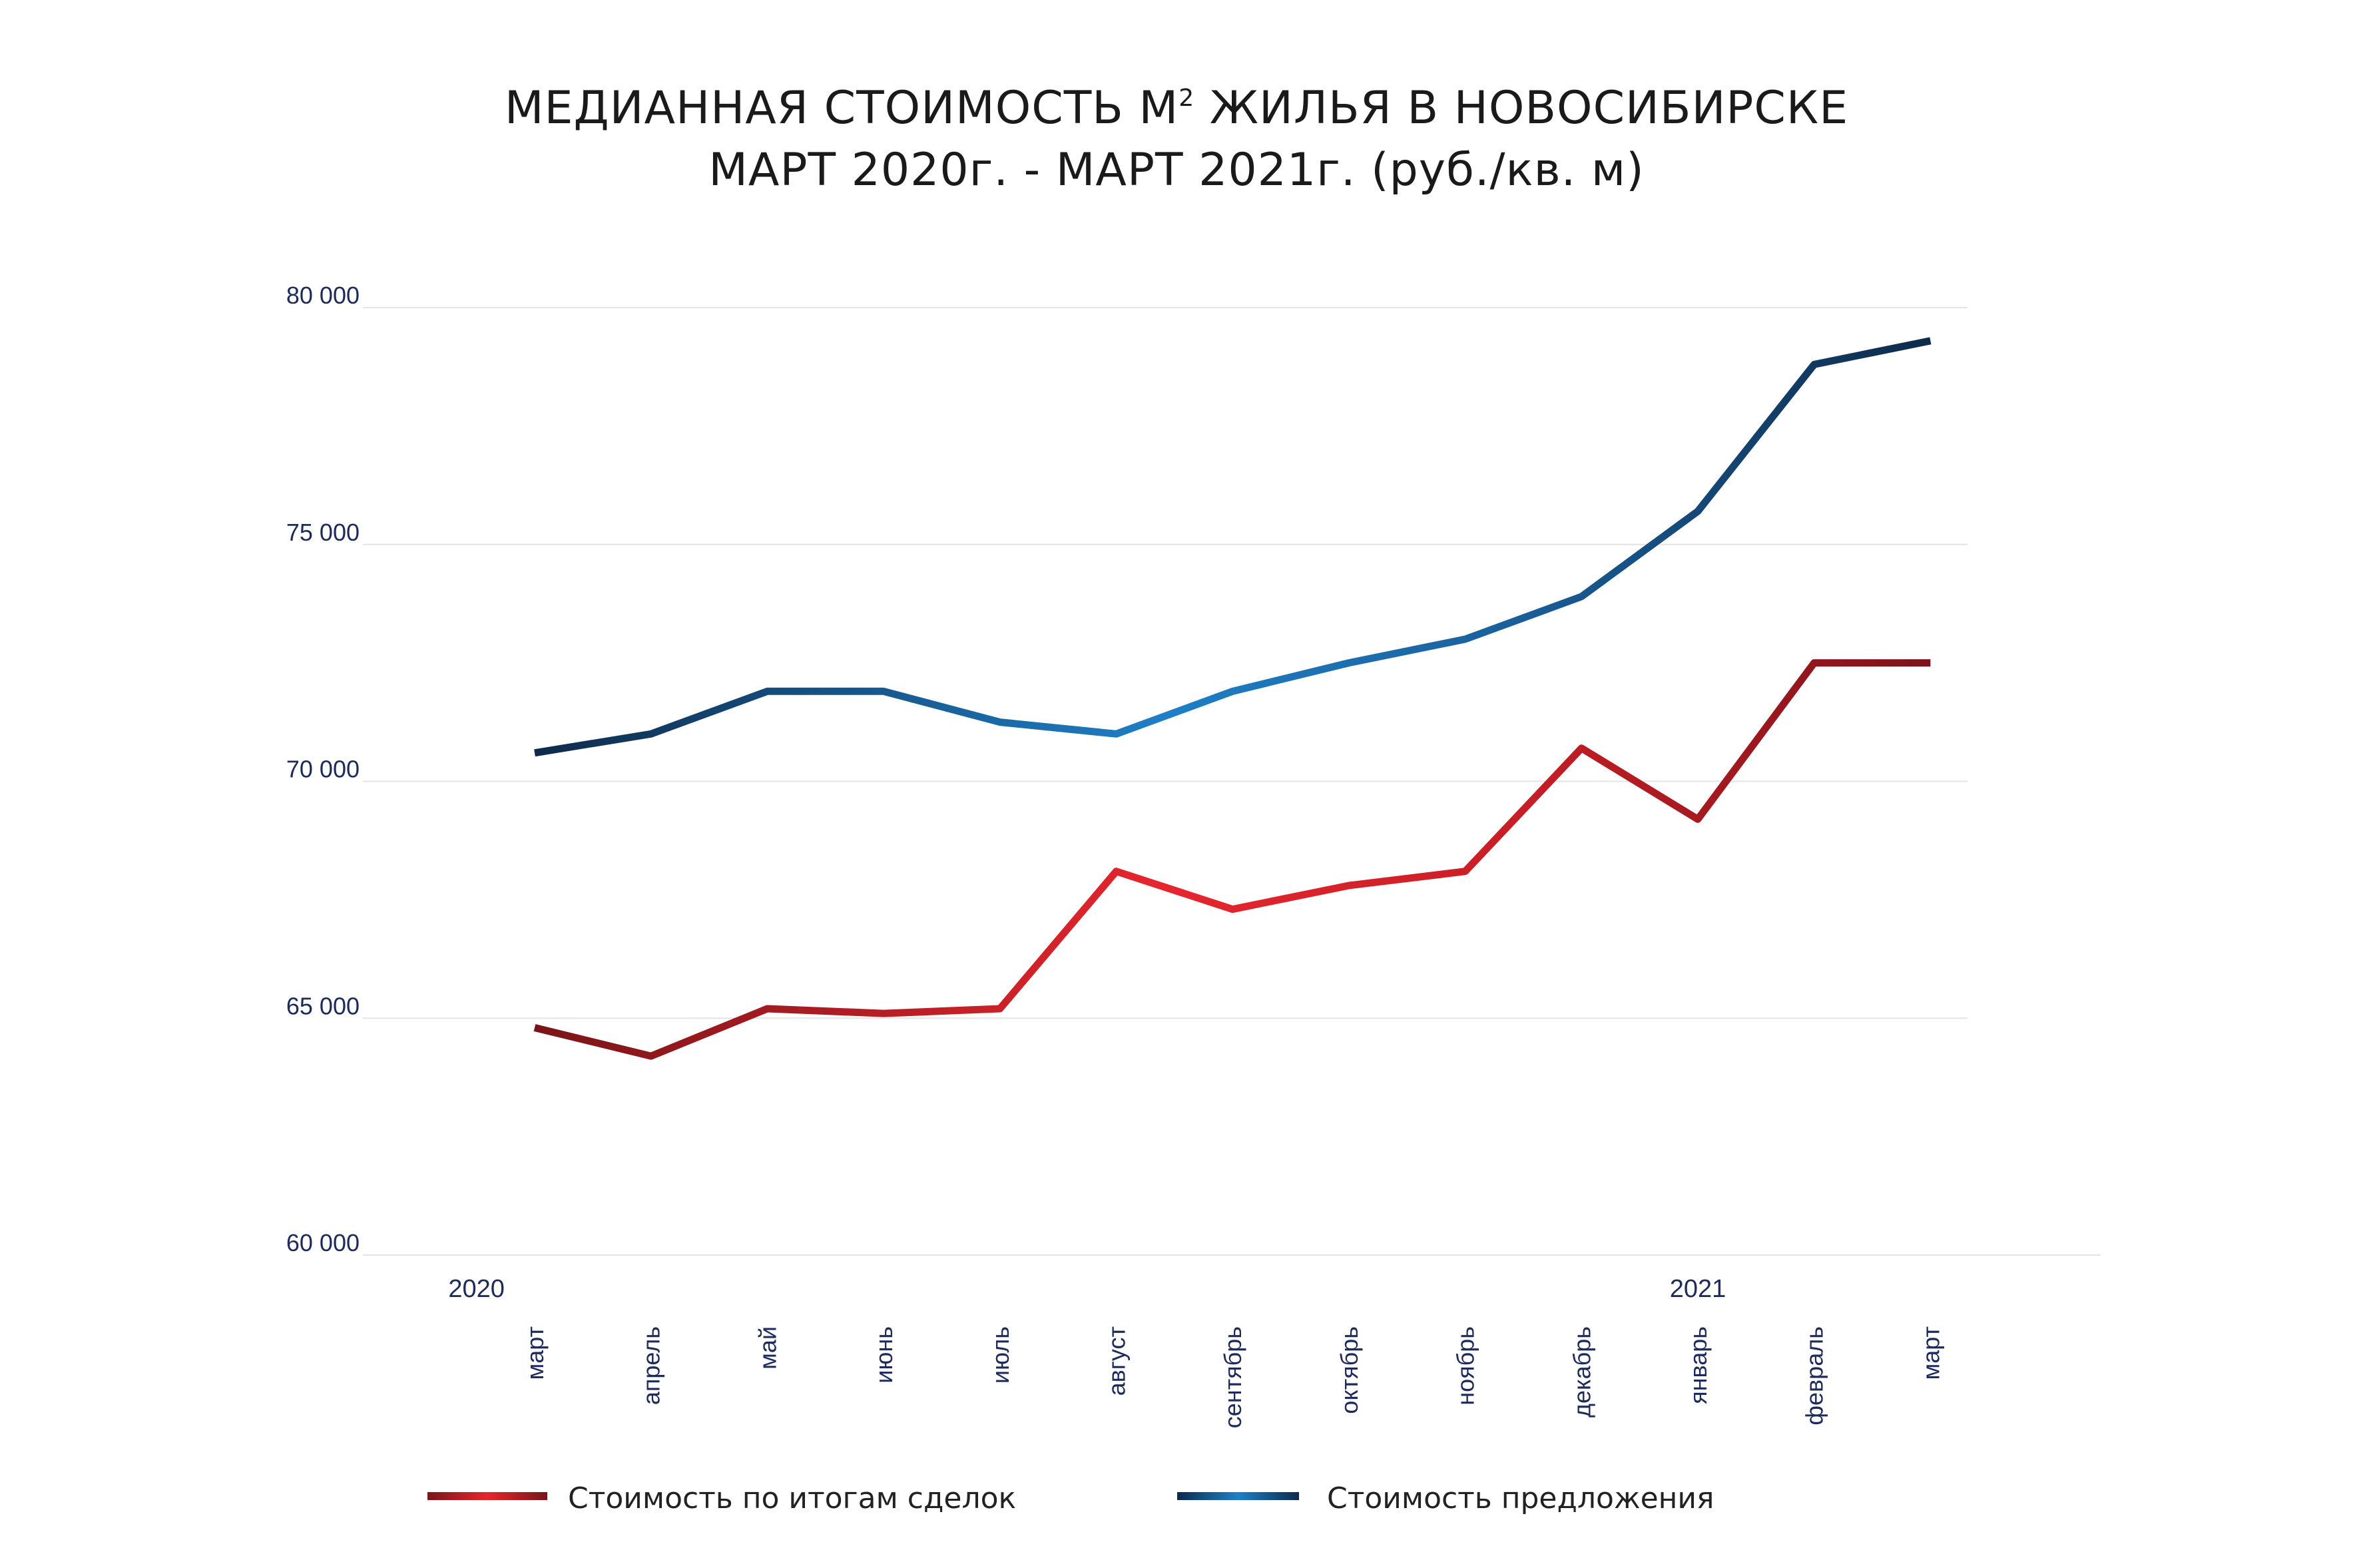 This screenshot has height=1568, width=2353. Describe the element at coordinates (487, 1496) in the screenshot. I see `legend-swatch-deals` at that location.